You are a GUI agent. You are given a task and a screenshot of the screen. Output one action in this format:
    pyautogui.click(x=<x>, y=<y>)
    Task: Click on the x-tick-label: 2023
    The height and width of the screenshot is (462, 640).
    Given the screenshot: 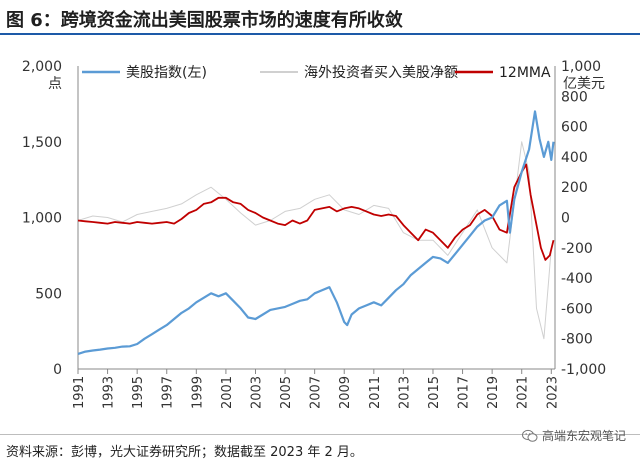 What is the action you would take?
    pyautogui.click(x=552, y=392)
    